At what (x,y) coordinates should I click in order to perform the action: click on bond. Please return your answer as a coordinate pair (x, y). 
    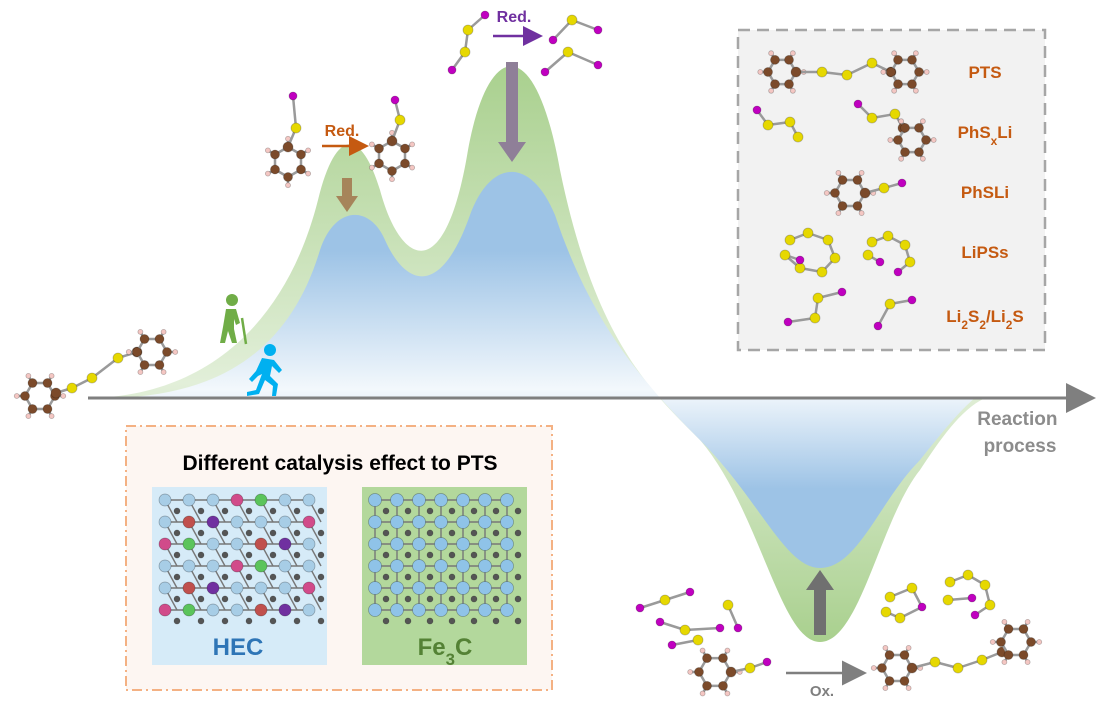
    Looking at the image, I should click on (702, 629).